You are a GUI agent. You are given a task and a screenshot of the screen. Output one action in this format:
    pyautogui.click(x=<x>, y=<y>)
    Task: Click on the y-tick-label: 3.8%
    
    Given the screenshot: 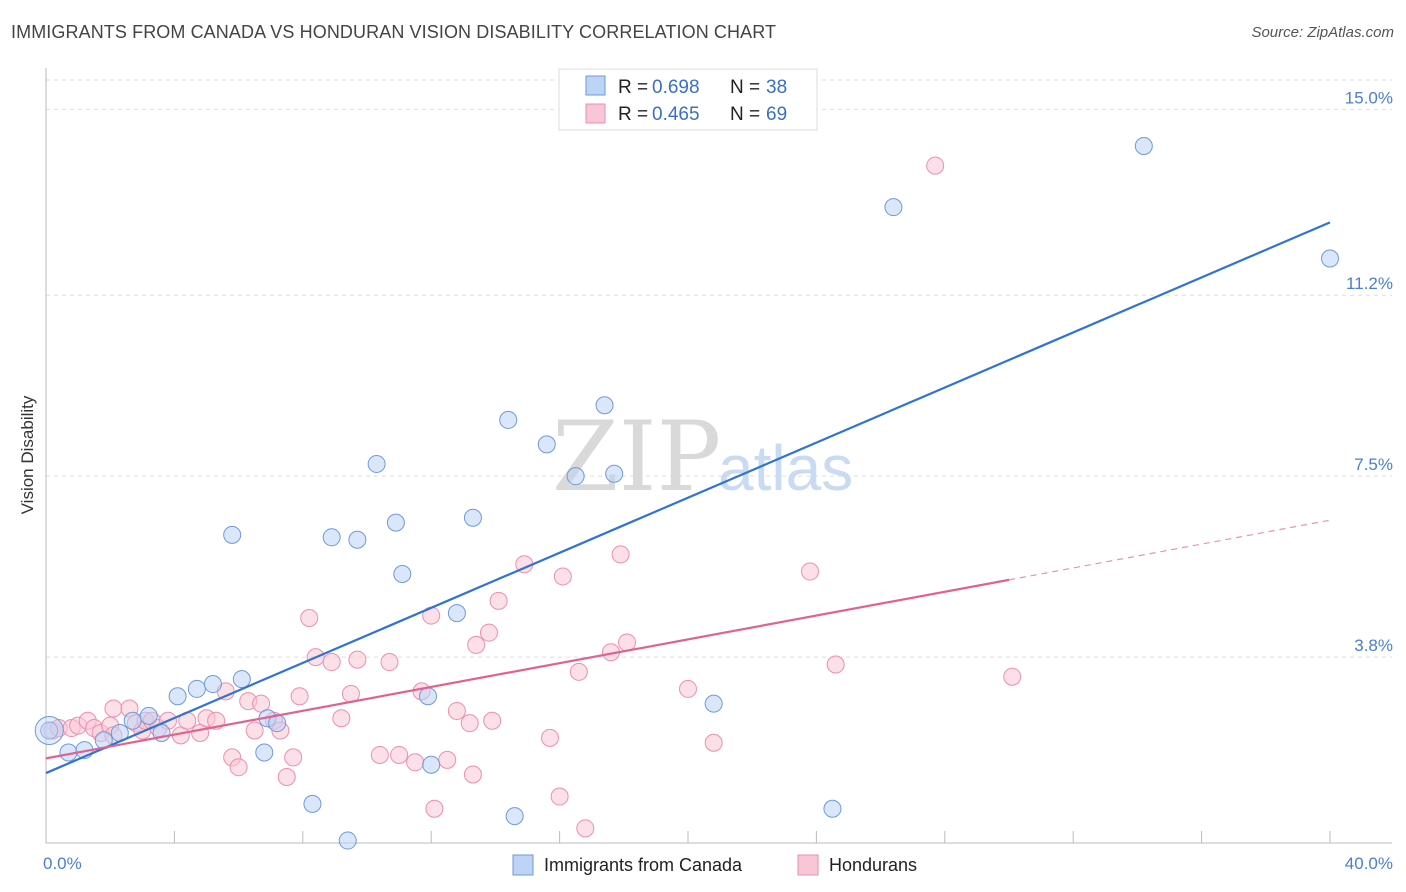 What is the action you would take?
    pyautogui.click(x=1373, y=645)
    